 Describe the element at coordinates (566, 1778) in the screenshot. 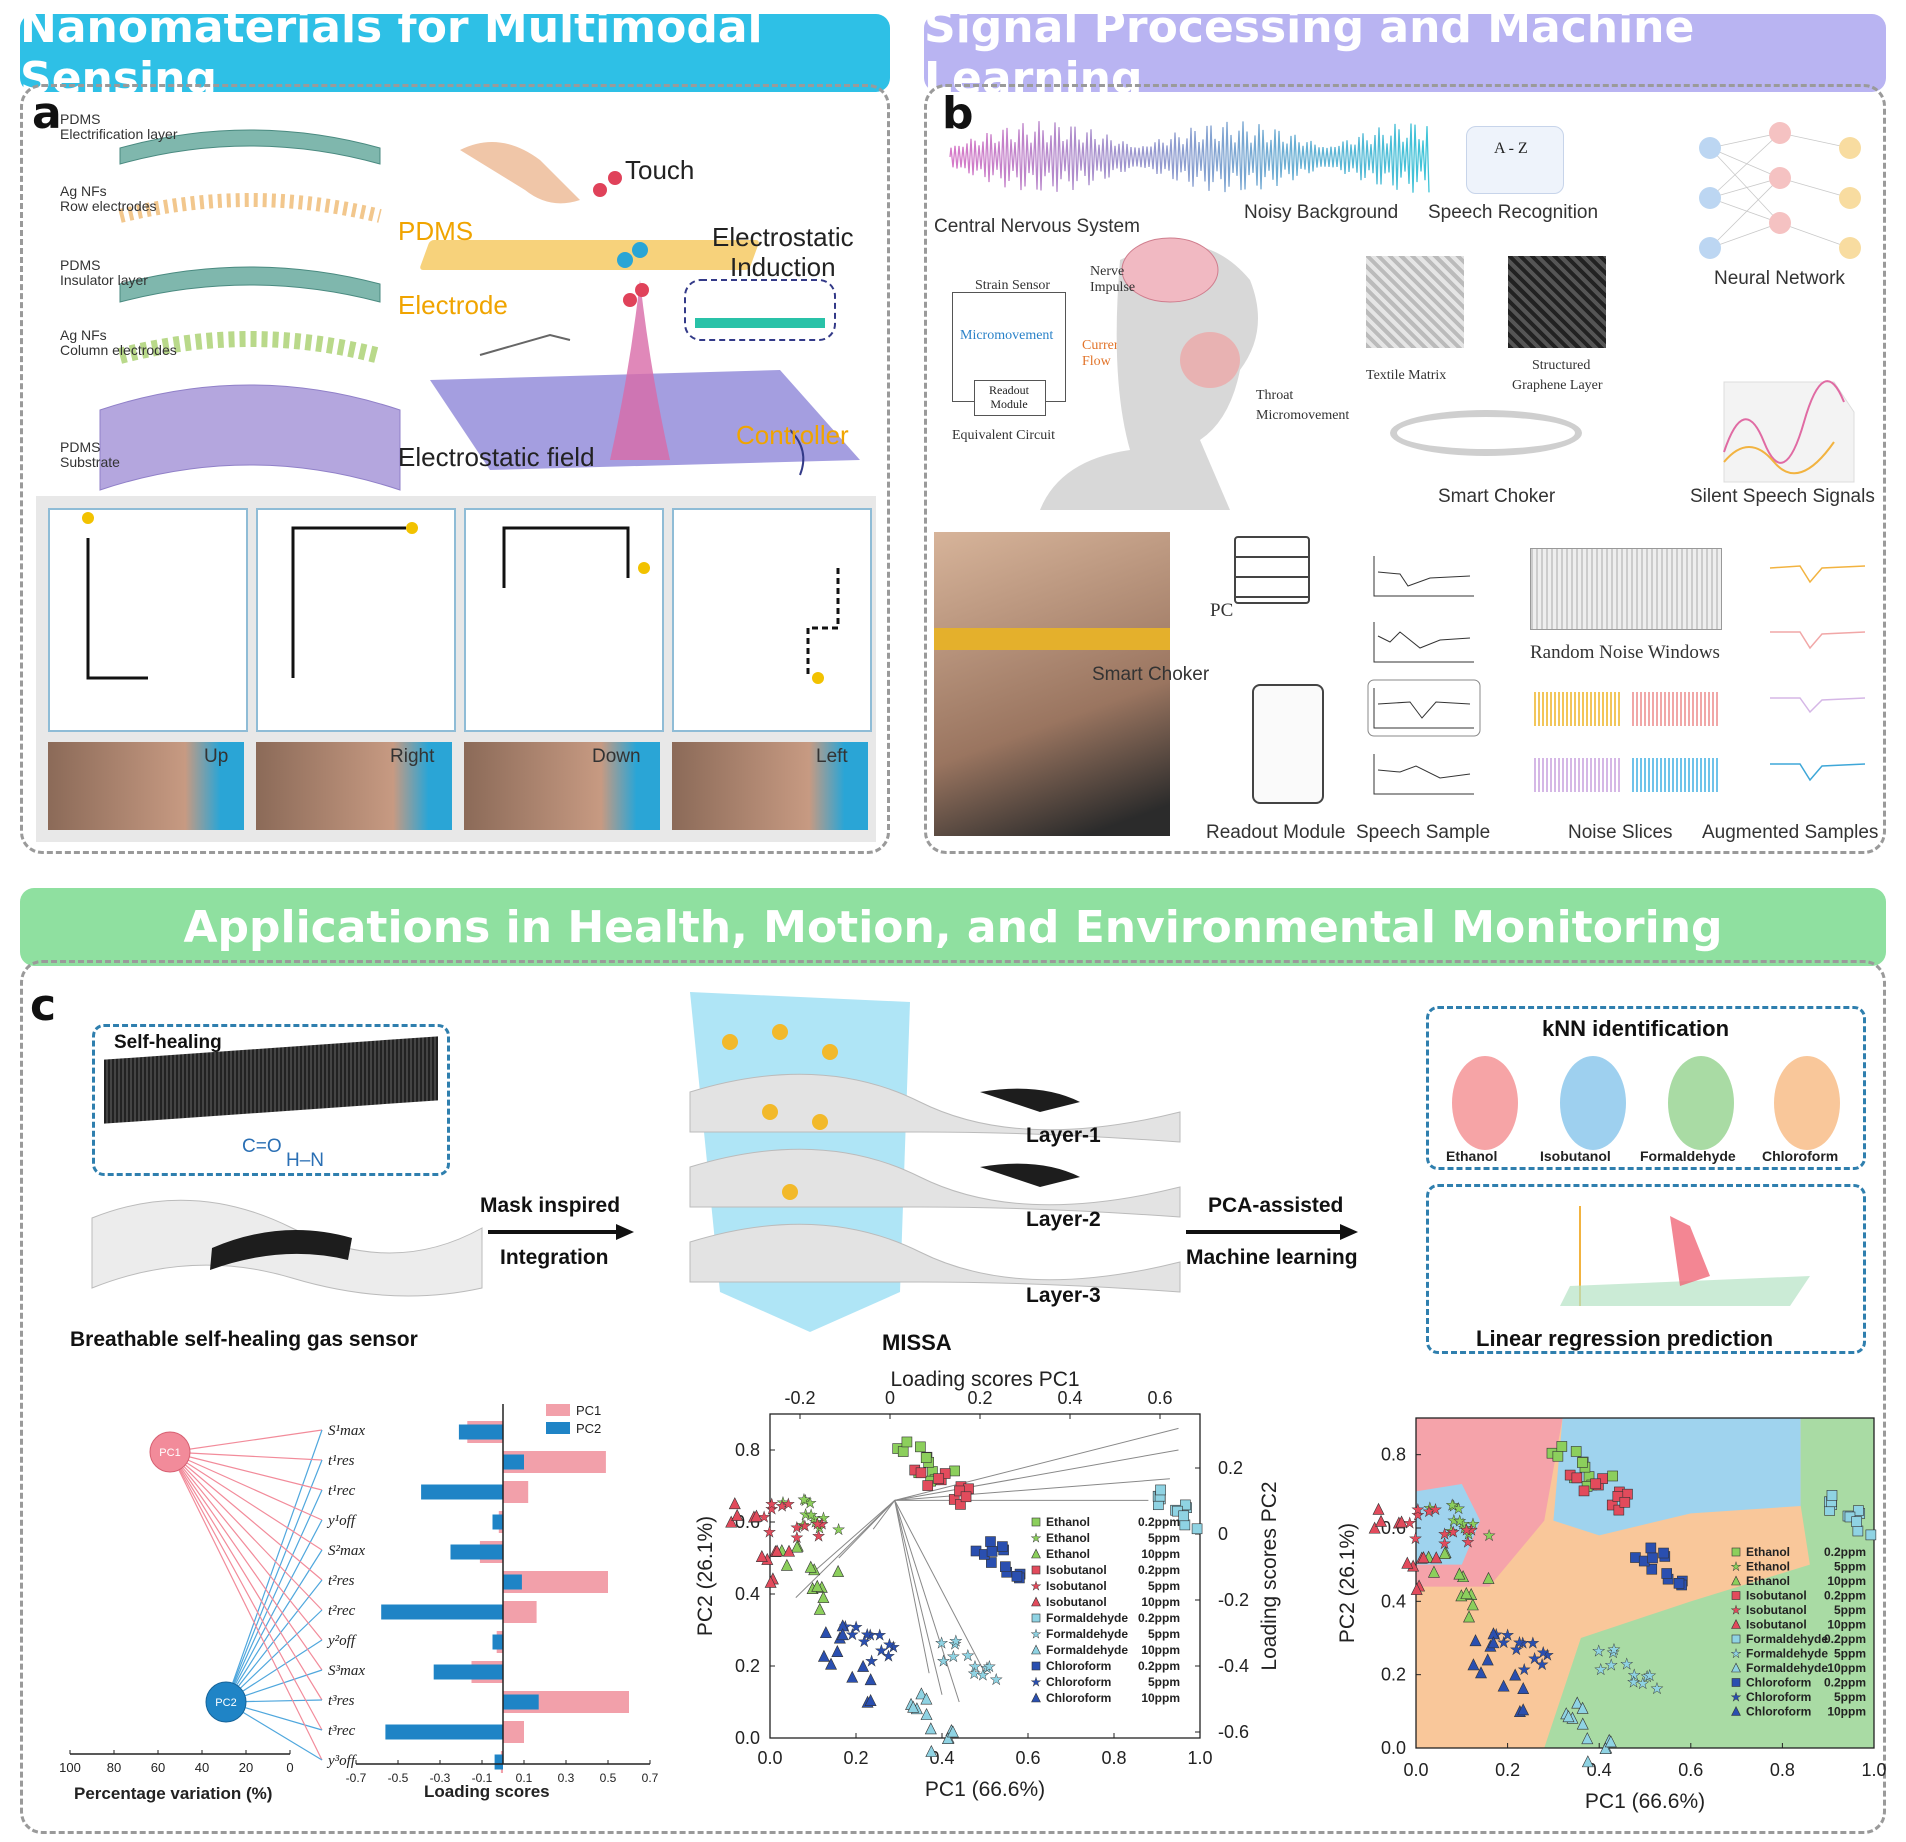

I see `x-tick-label: 0.3` at that location.